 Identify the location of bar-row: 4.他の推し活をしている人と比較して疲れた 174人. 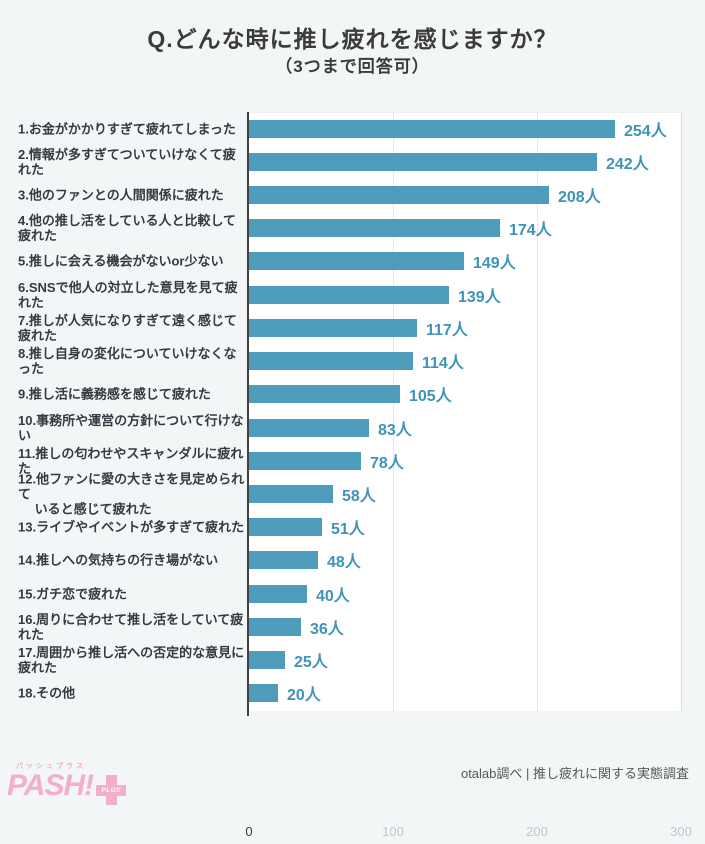
(352, 228).